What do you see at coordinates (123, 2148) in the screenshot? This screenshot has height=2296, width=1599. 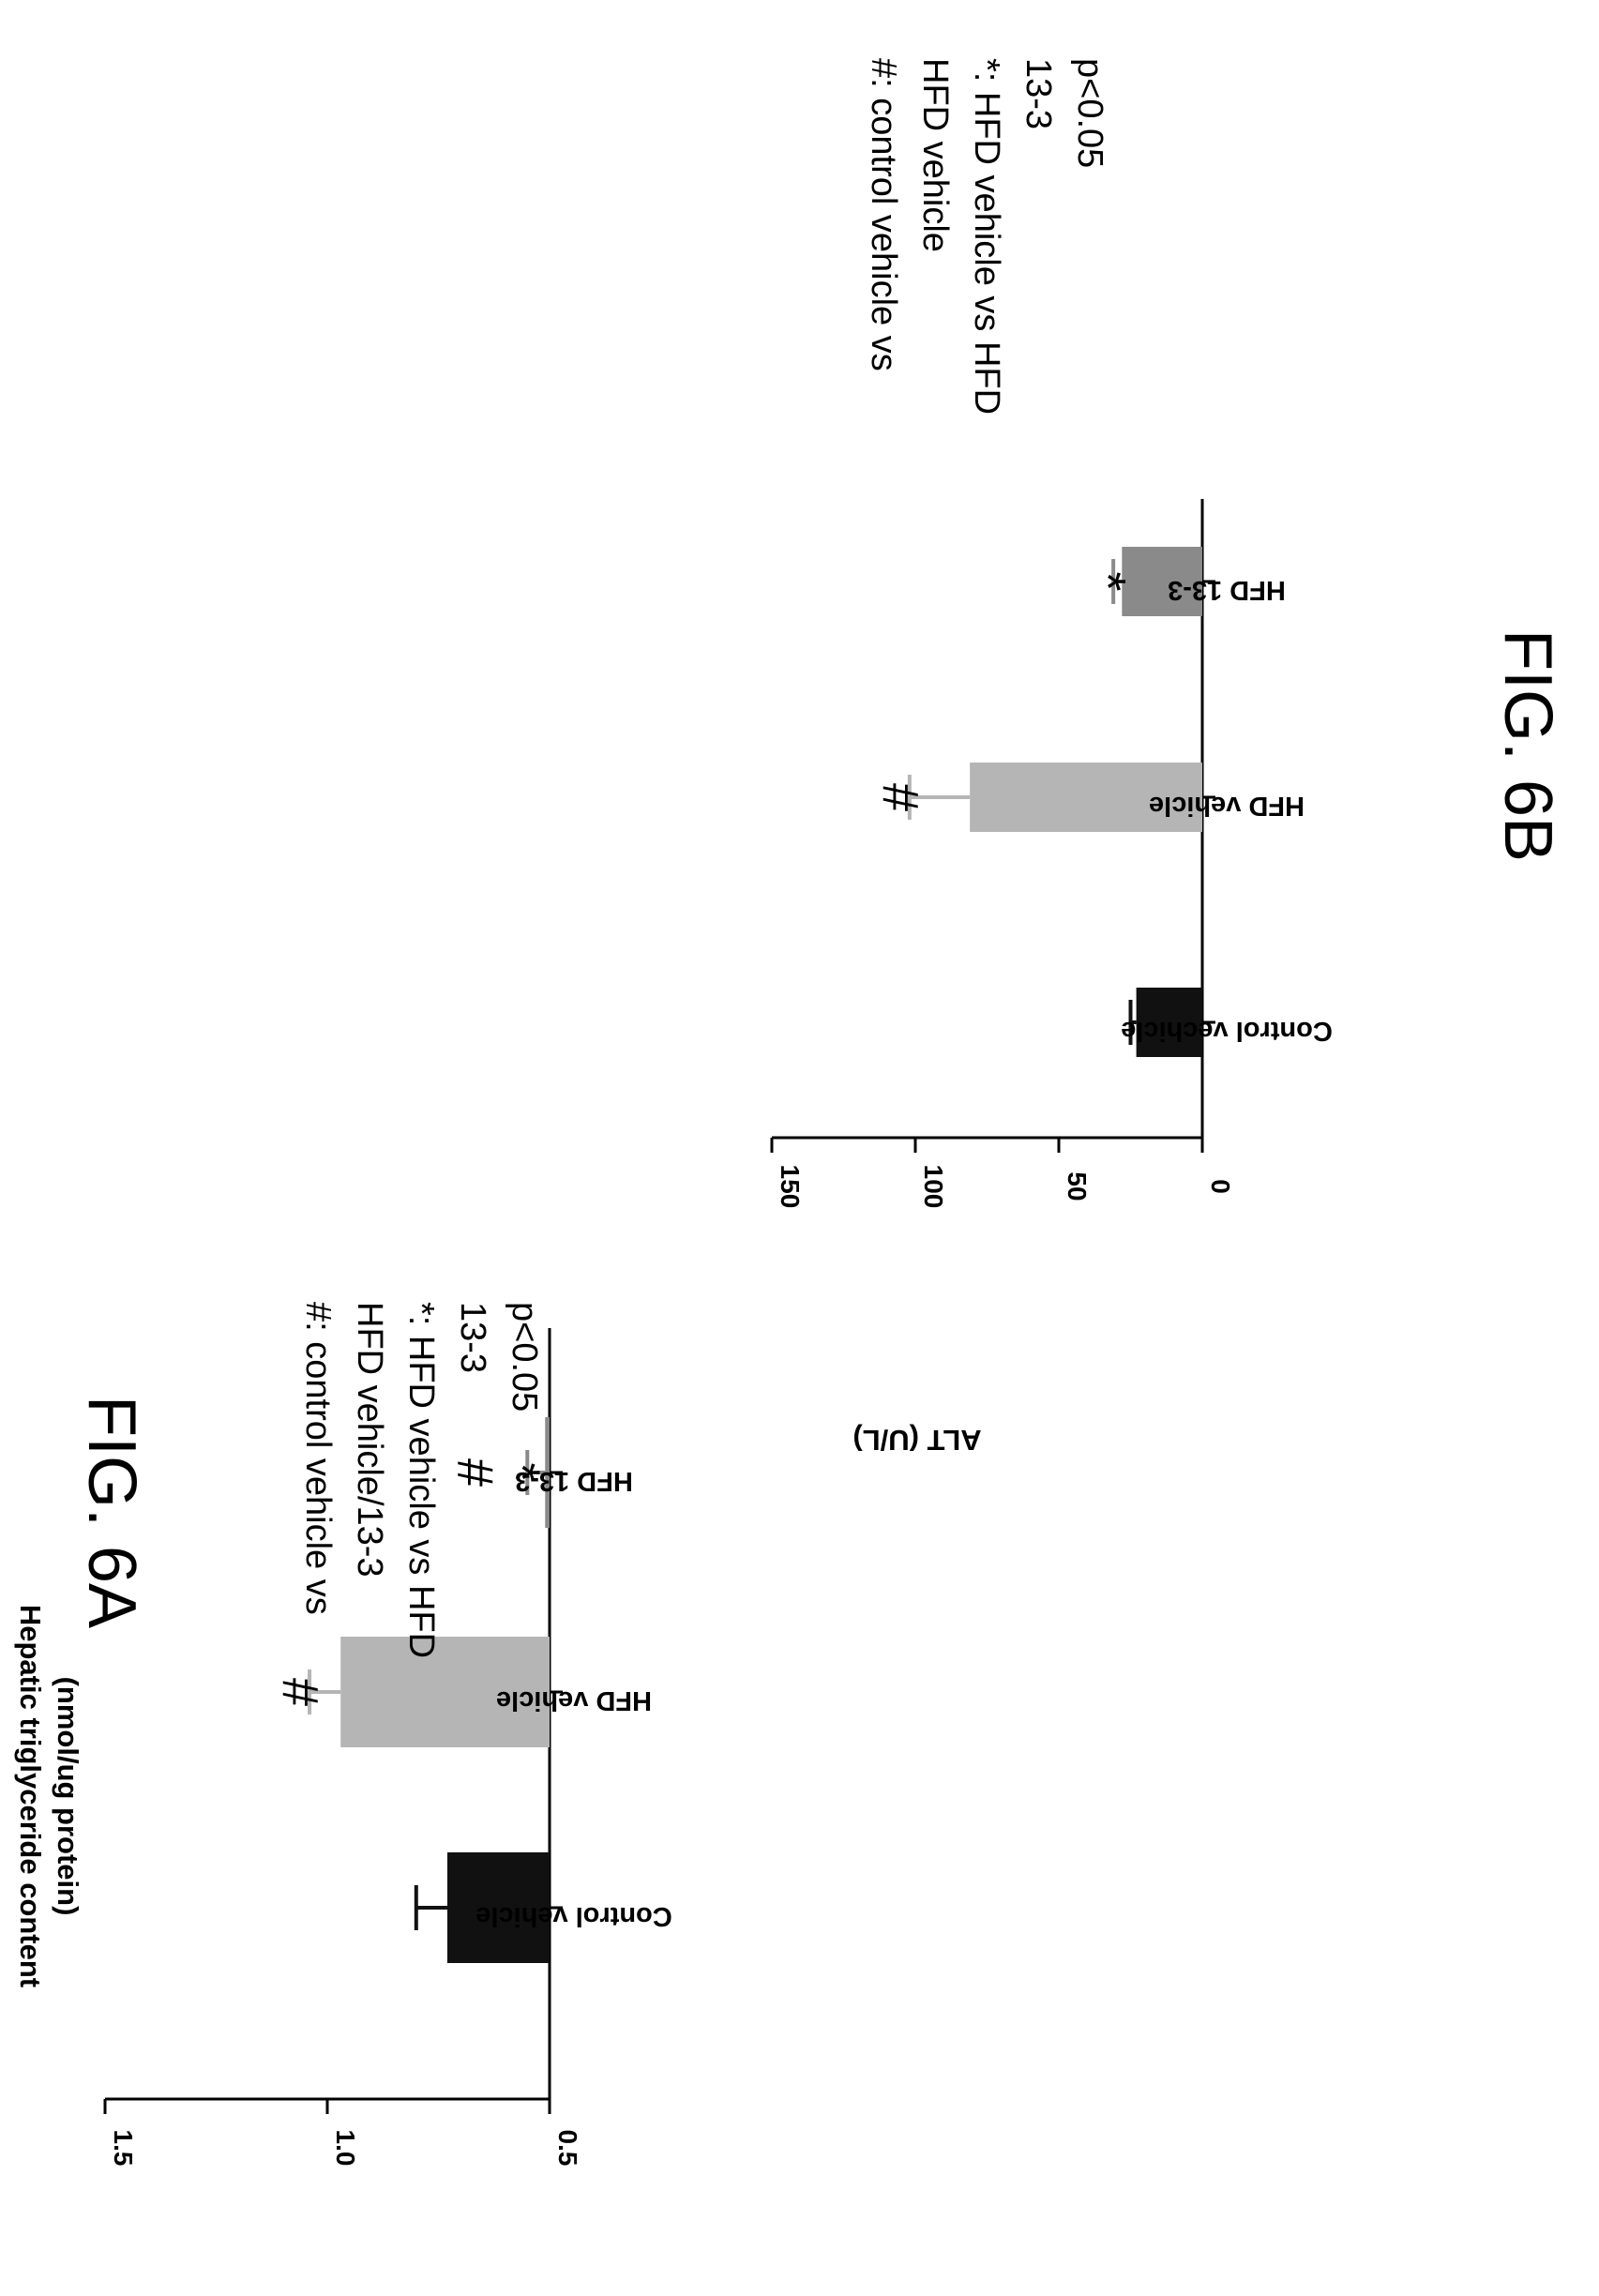 I see `chart-6a-tick-label: 1.5` at bounding box center [123, 2148].